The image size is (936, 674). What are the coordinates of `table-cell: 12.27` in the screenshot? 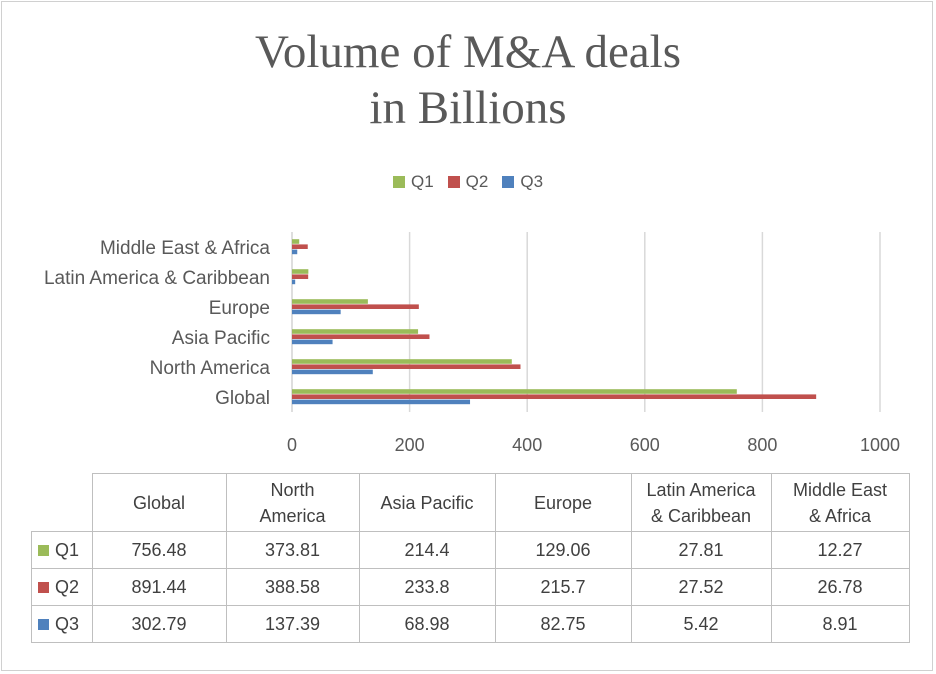 It's located at (840, 550).